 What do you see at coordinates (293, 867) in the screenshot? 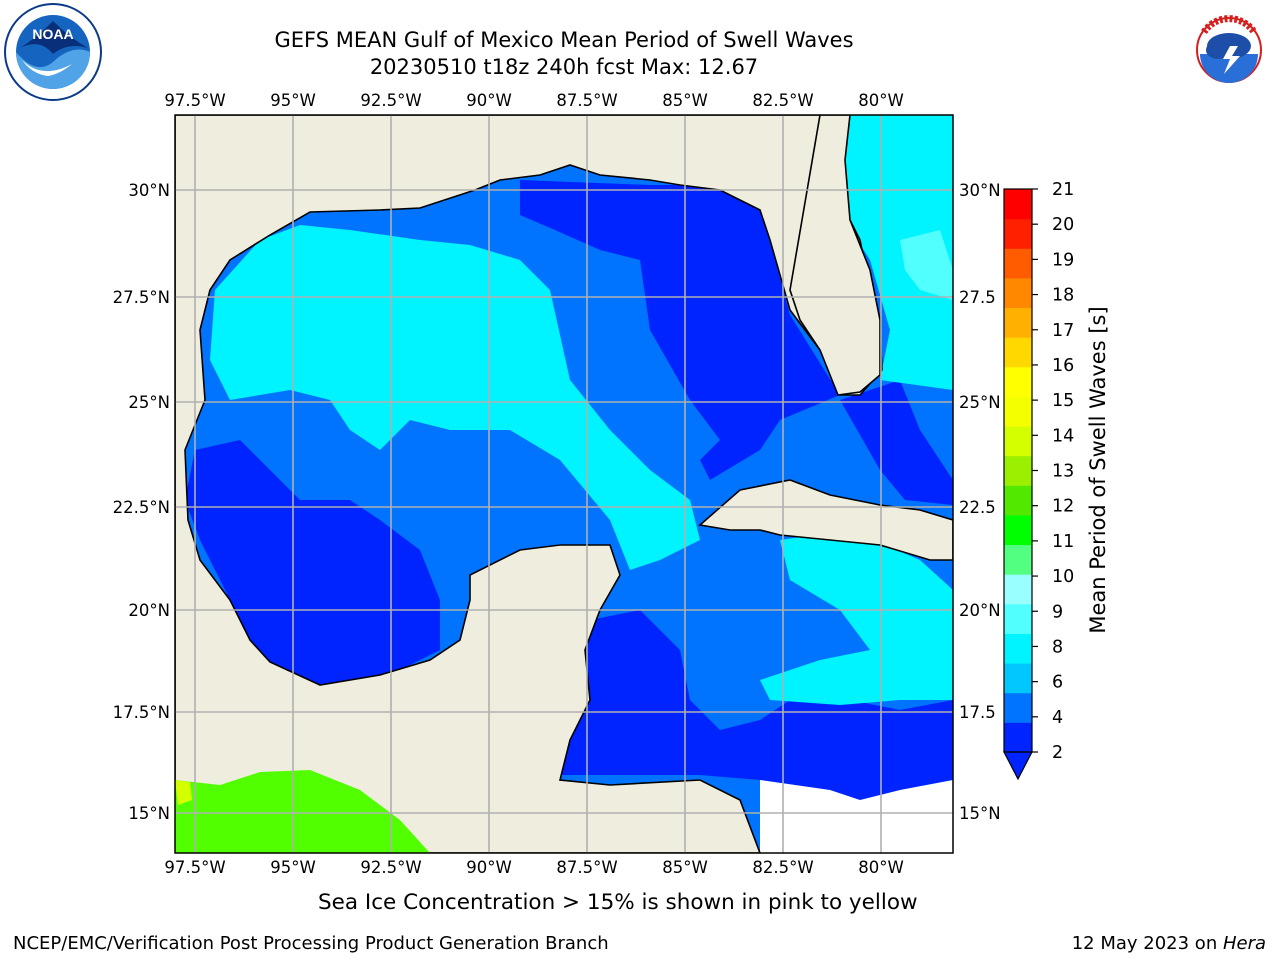
I see `lon-tick-bottom: 95°W` at bounding box center [293, 867].